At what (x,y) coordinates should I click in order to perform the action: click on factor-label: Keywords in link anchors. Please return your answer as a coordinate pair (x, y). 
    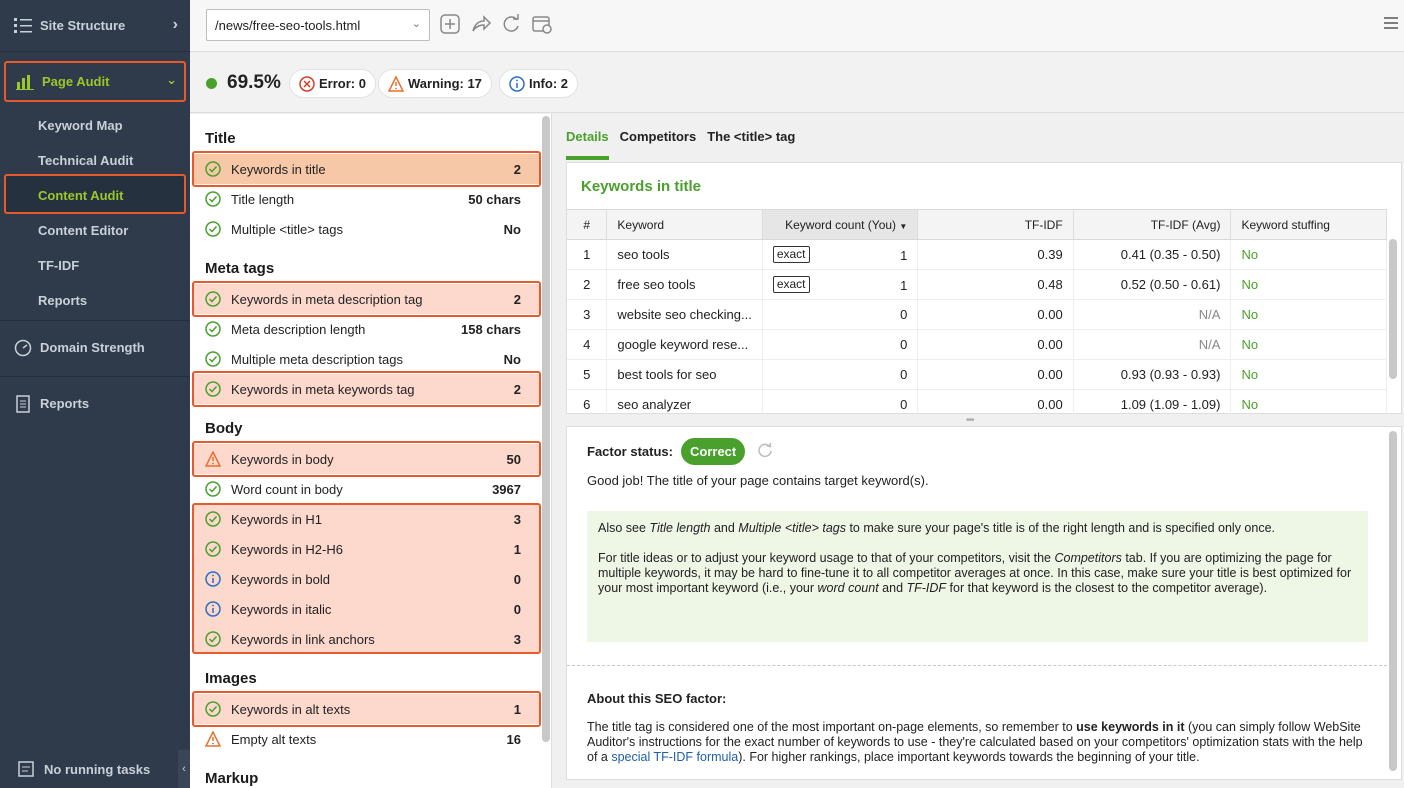
    Looking at the image, I should click on (303, 639).